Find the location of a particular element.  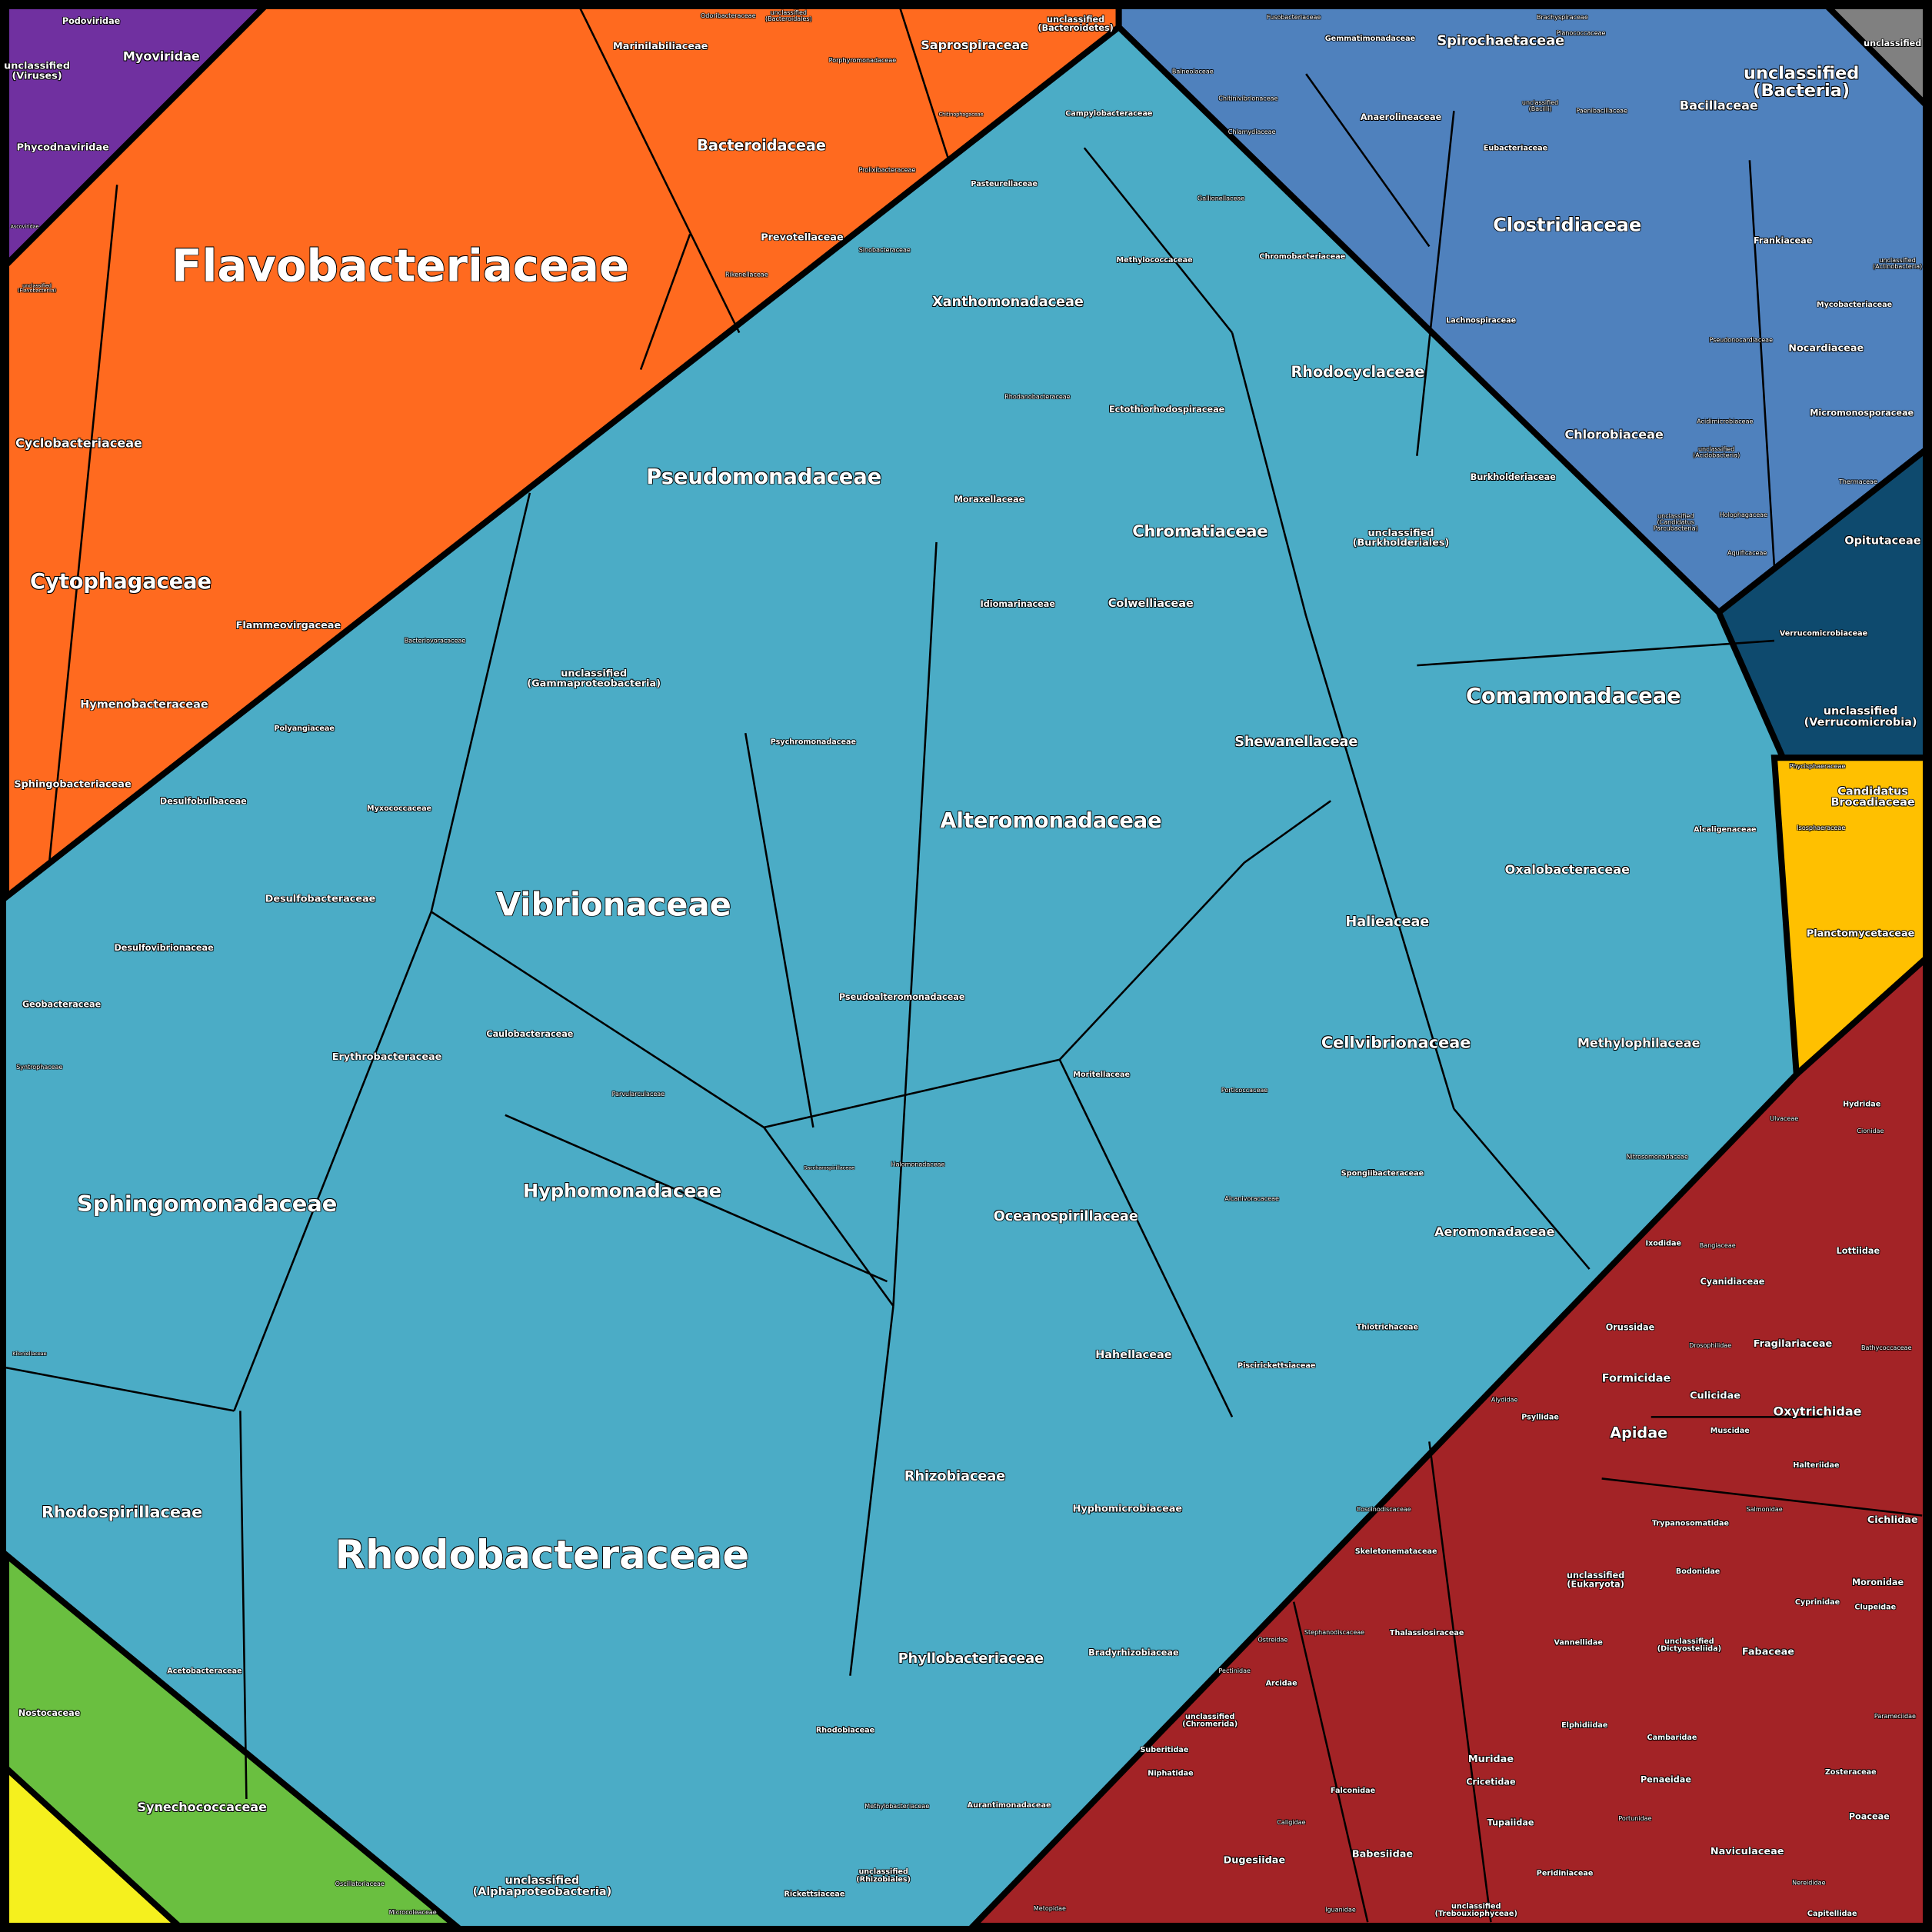

cell-label: Coscinodiscaceae is located at coordinates (1383, 1510).